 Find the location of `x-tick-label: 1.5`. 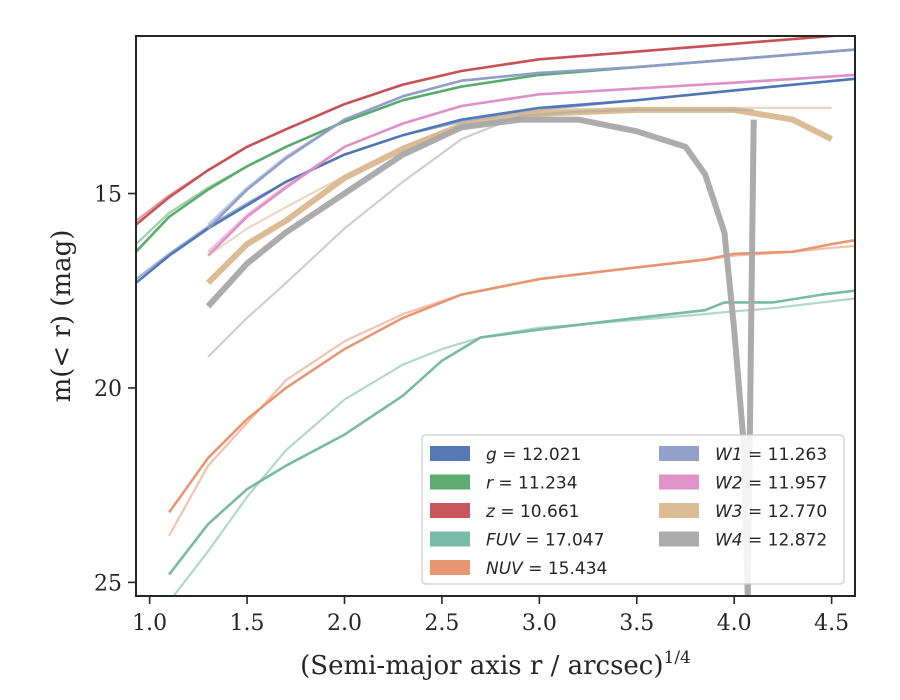

x-tick-label: 1.5 is located at coordinates (247, 623).